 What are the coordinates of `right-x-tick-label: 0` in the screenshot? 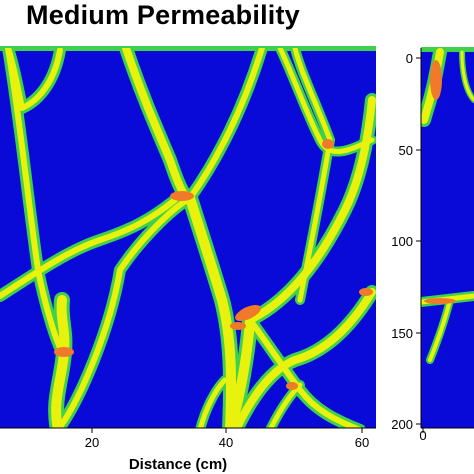 It's located at (422, 435).